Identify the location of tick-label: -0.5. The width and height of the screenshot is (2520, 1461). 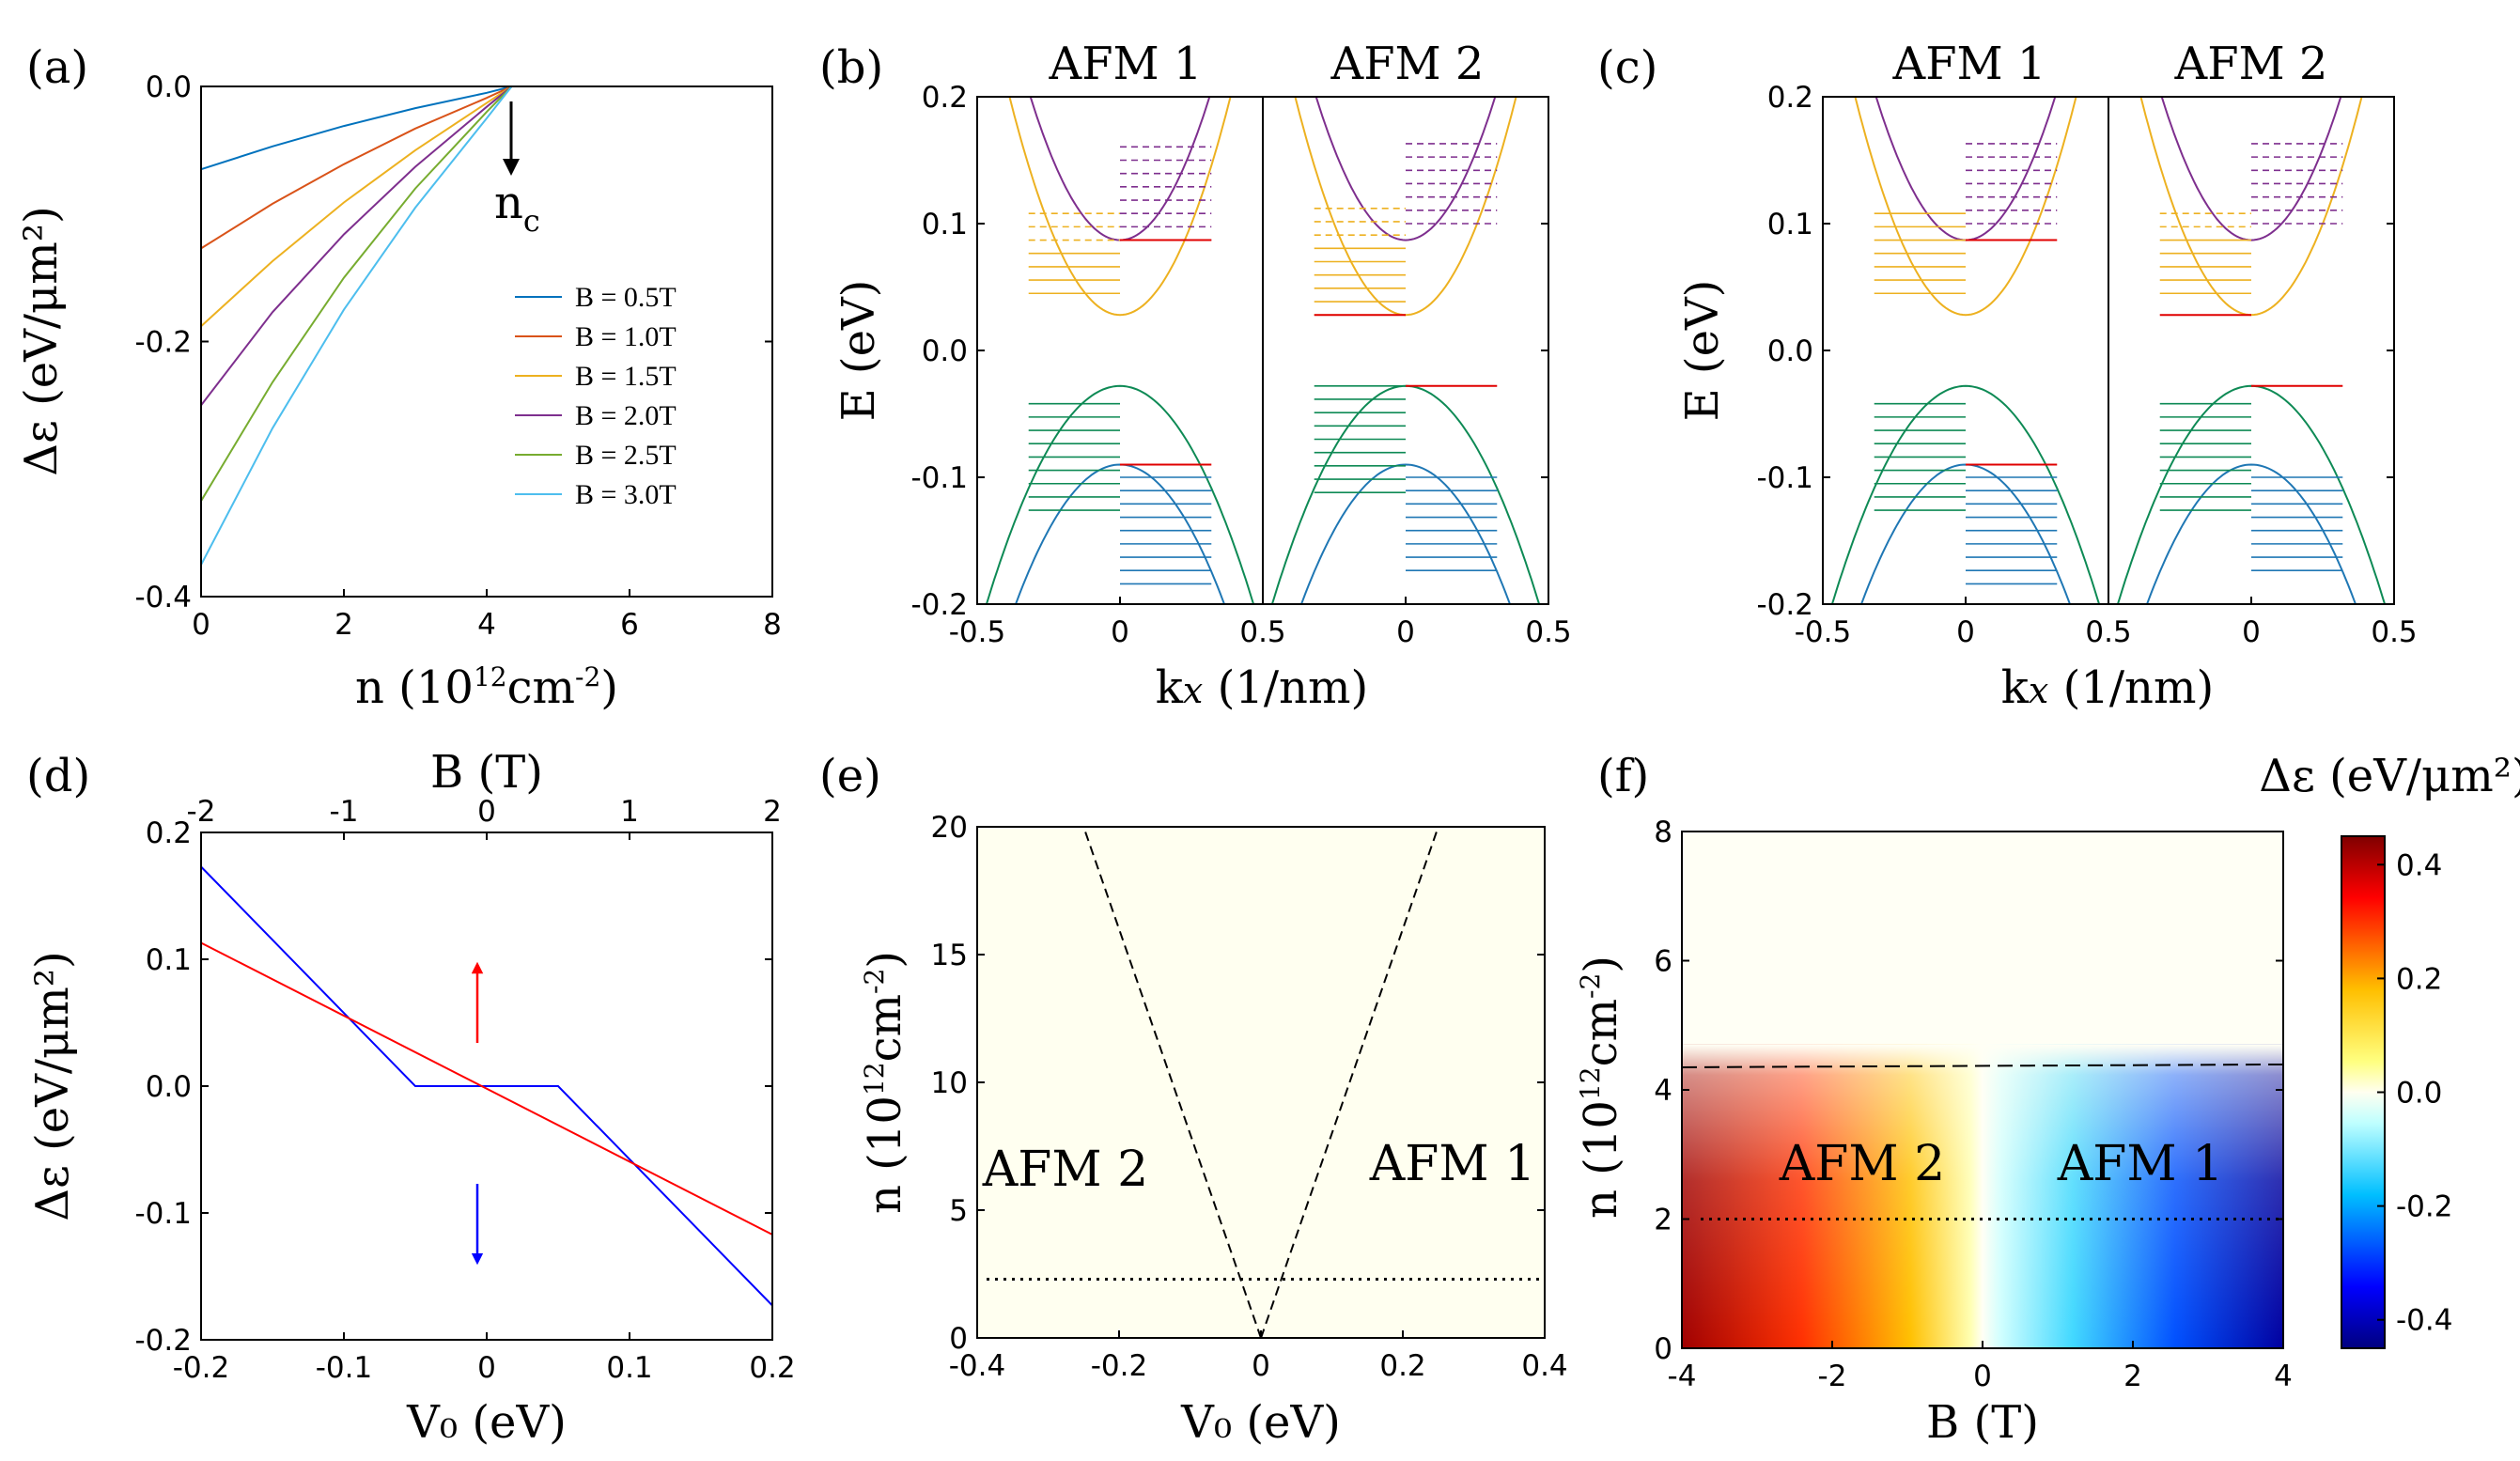
(1823, 632).